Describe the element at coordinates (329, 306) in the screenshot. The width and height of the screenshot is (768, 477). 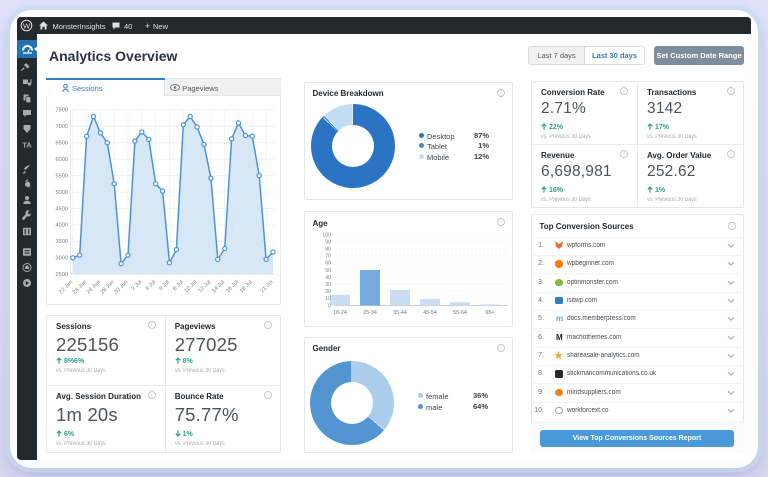
I see `svg-text: 0` at that location.